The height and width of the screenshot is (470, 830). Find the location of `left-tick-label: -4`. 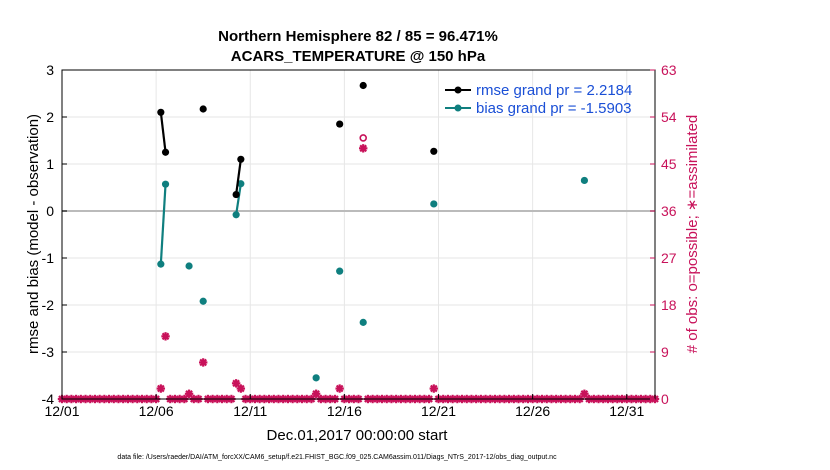

left-tick-label: -4 is located at coordinates (48, 399).